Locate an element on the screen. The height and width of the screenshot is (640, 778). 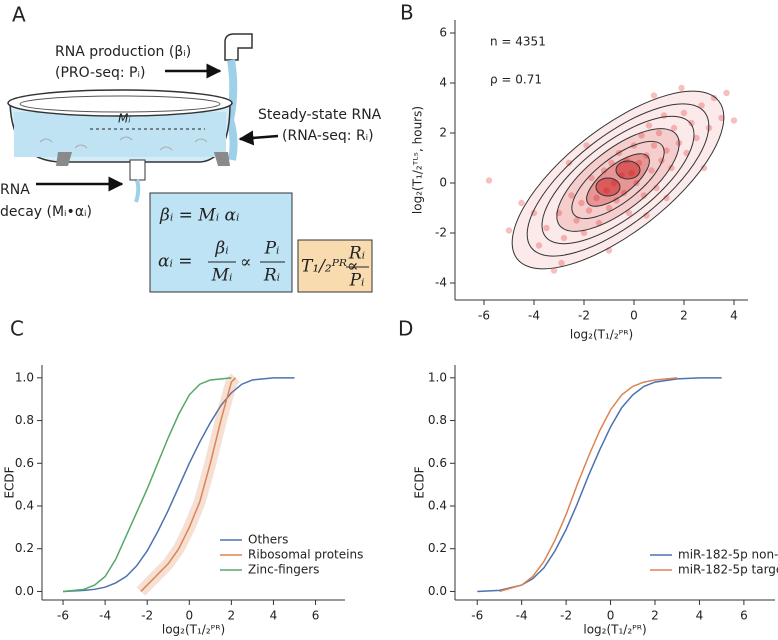
arrow is located at coordinates (258, 138).